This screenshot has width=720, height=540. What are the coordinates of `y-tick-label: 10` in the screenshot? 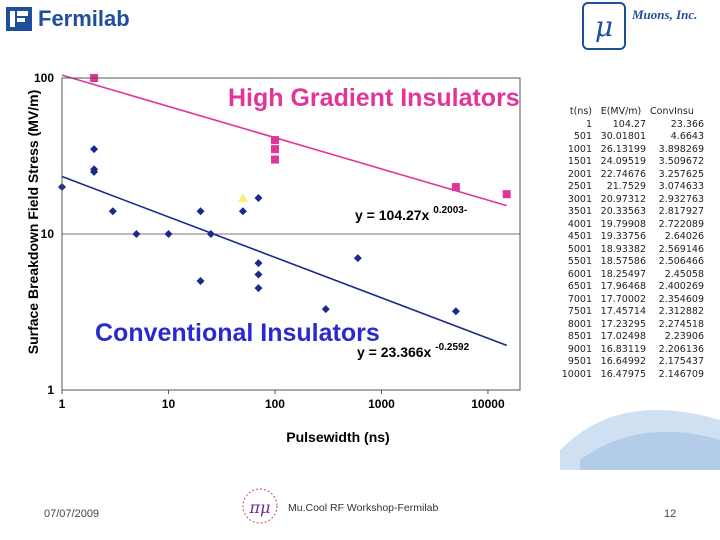 It's located at (48, 234).